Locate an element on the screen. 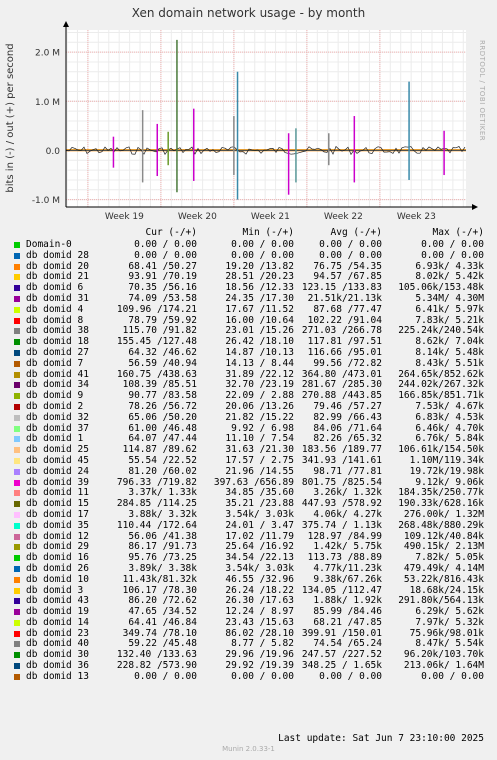 Image resolution: width=497 pixels, height=760 pixels. legend-series-name: db domid 30 is located at coordinates (57, 655).